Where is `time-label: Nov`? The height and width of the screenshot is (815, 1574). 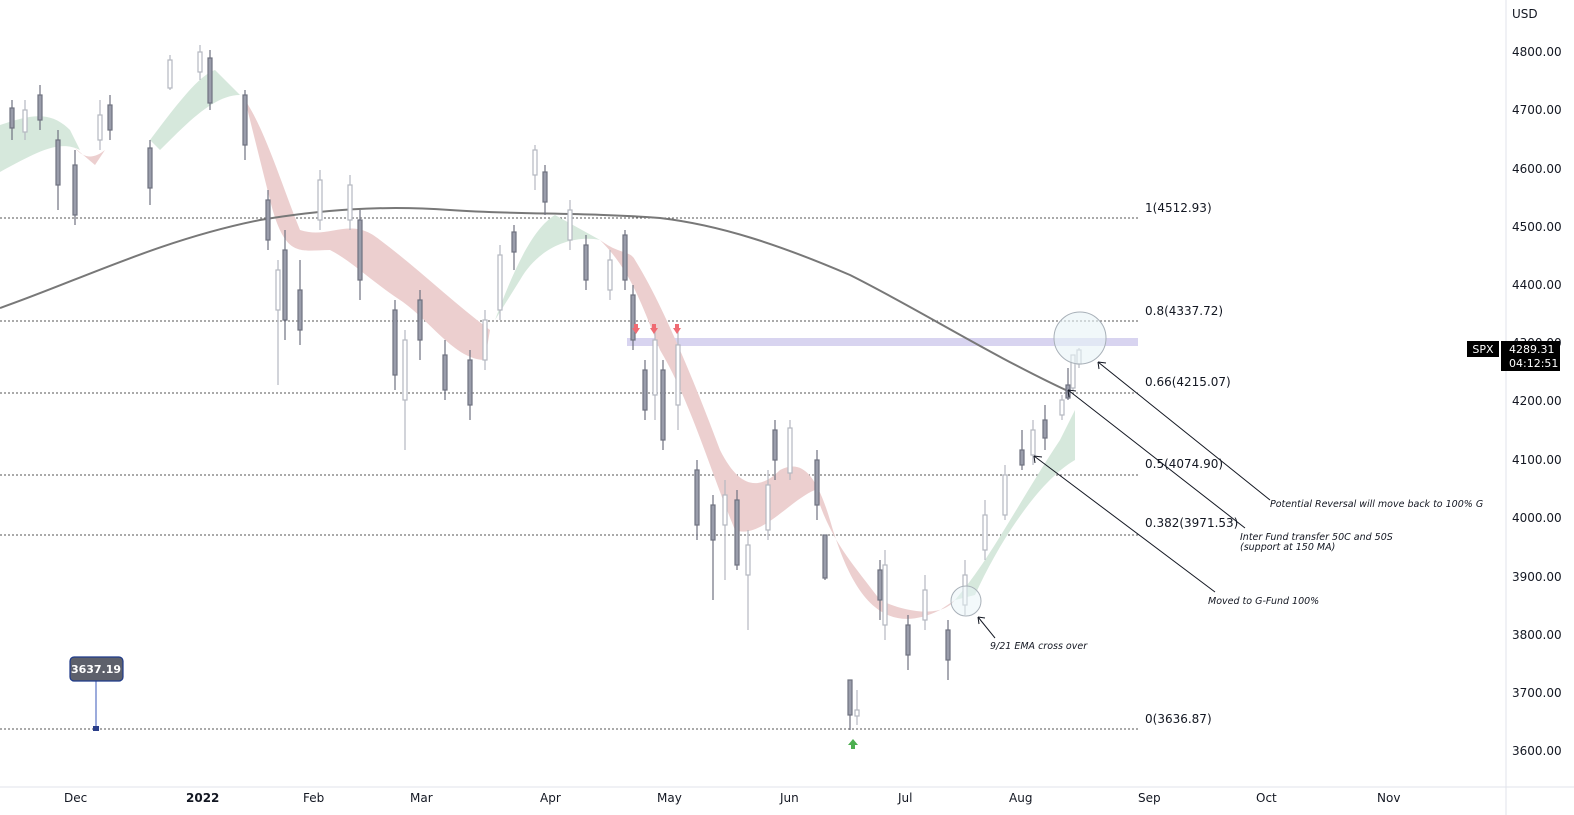
time-label: Nov is located at coordinates (1388, 798).